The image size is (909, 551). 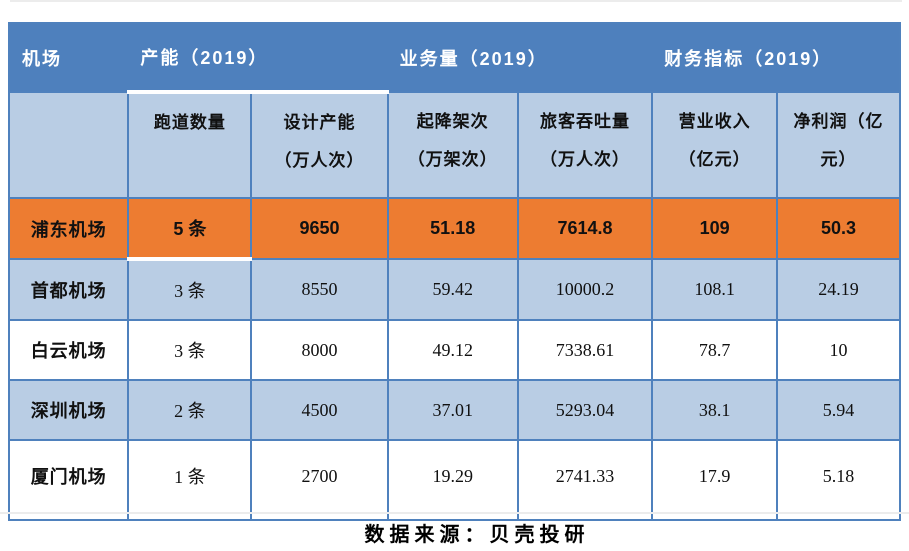 I want to click on table-row-pudong: 浦东机场 5 条 9650 51.18 7614.8 109 50.3, so click(x=454, y=229).